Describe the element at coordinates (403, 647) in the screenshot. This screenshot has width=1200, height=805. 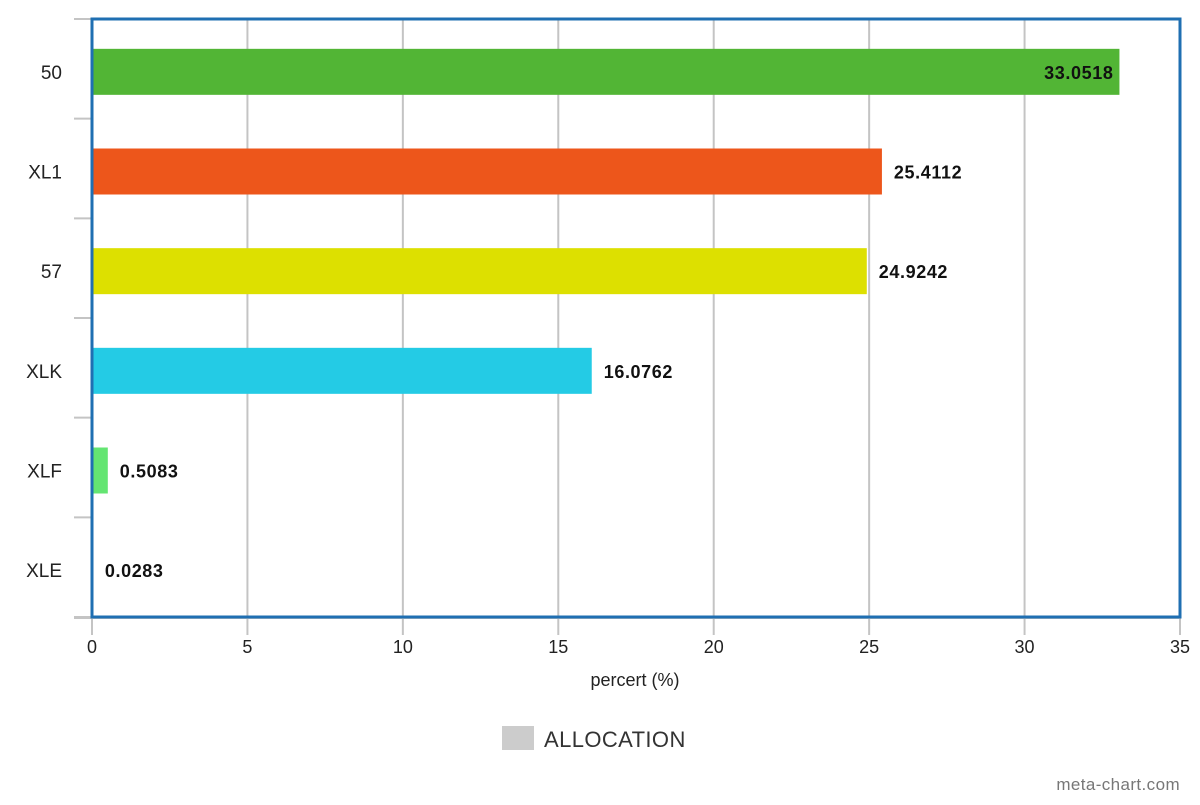
I see `x-tick-label: 10` at that location.